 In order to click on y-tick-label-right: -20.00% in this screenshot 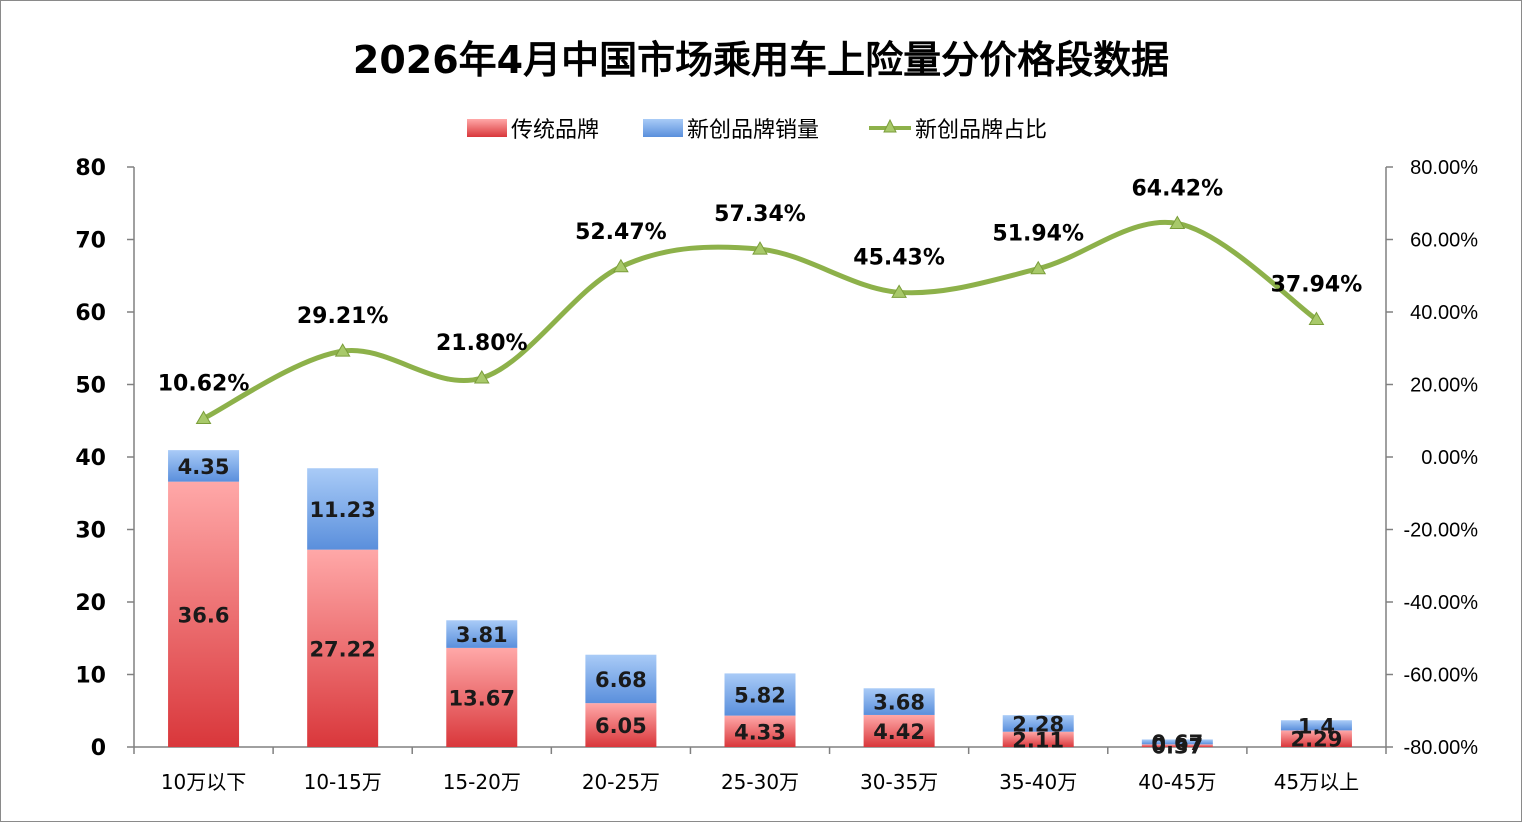, I will do `click(1441, 531)`.